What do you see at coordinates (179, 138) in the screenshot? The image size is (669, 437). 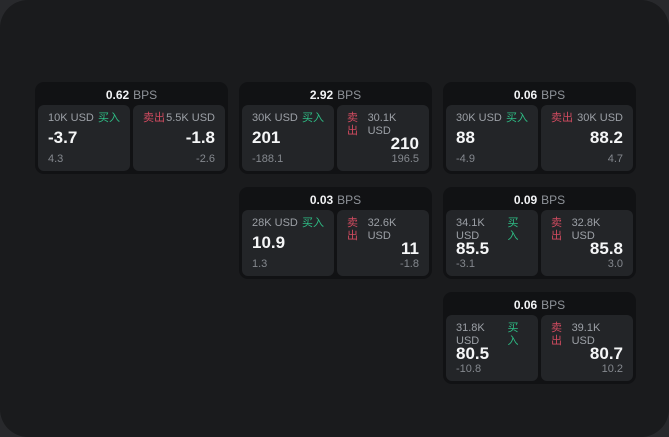 I see `sell-quote-tile: 卖出 5.5K USD -1.8 -2.6` at bounding box center [179, 138].